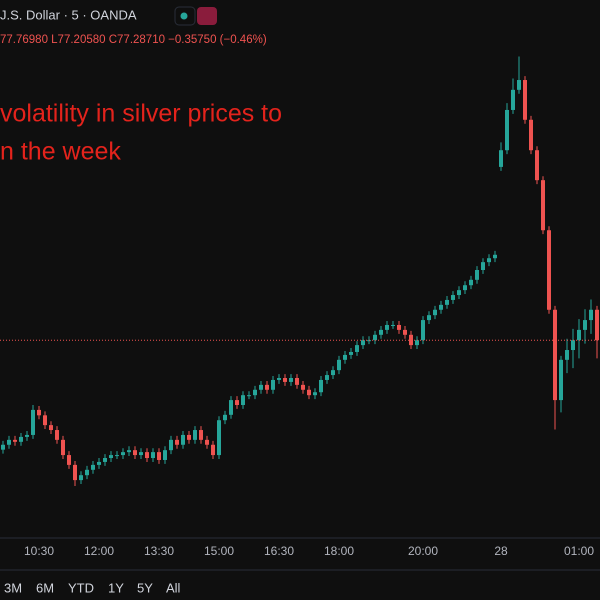 This screenshot has height=600, width=600. I want to click on status-dot, so click(184, 16).